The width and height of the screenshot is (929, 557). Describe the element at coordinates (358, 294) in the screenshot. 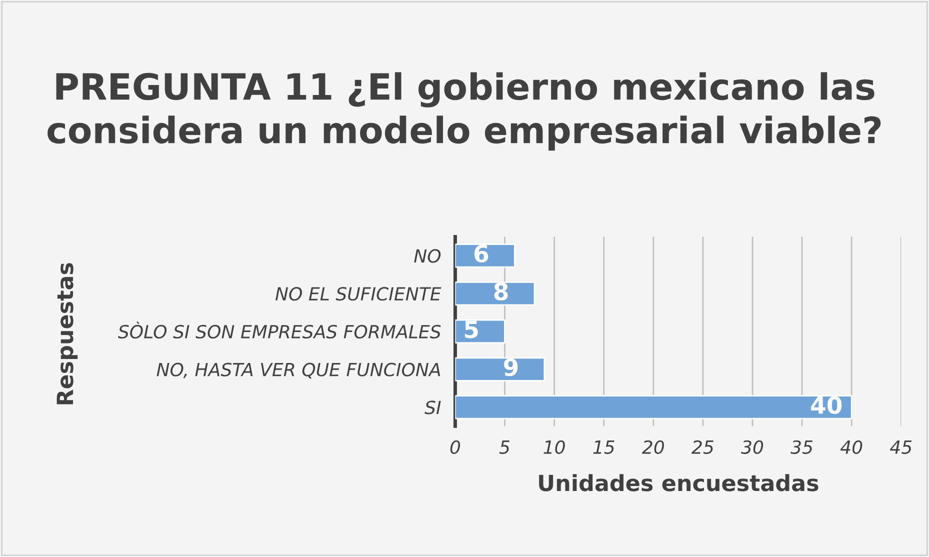

I see `y-tick-label: NO EL SUFICIENTE` at that location.